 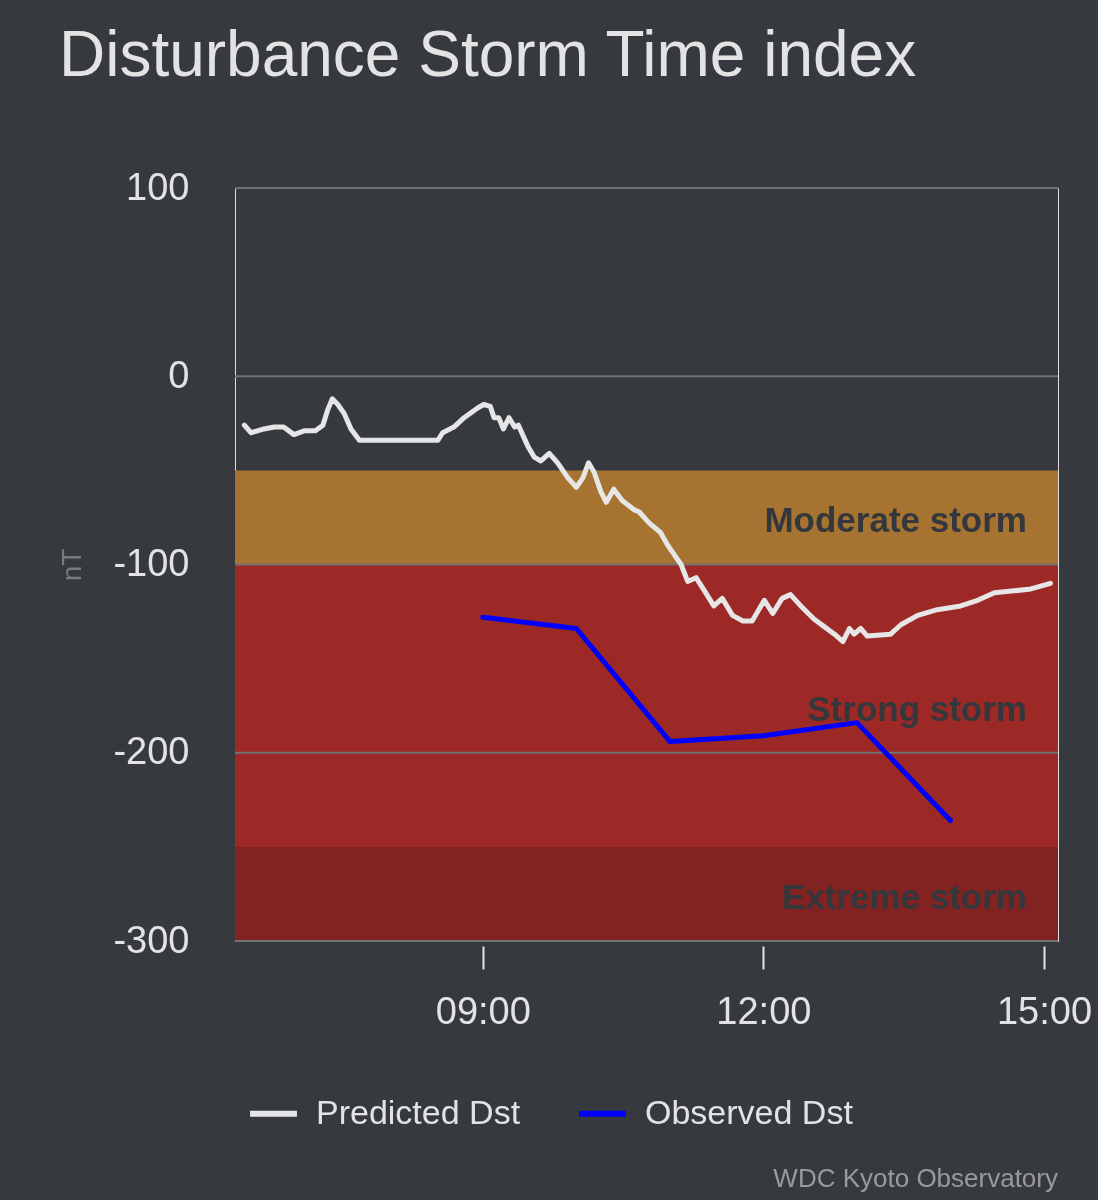 I want to click on legend-label: Observed Dst, so click(x=749, y=1111).